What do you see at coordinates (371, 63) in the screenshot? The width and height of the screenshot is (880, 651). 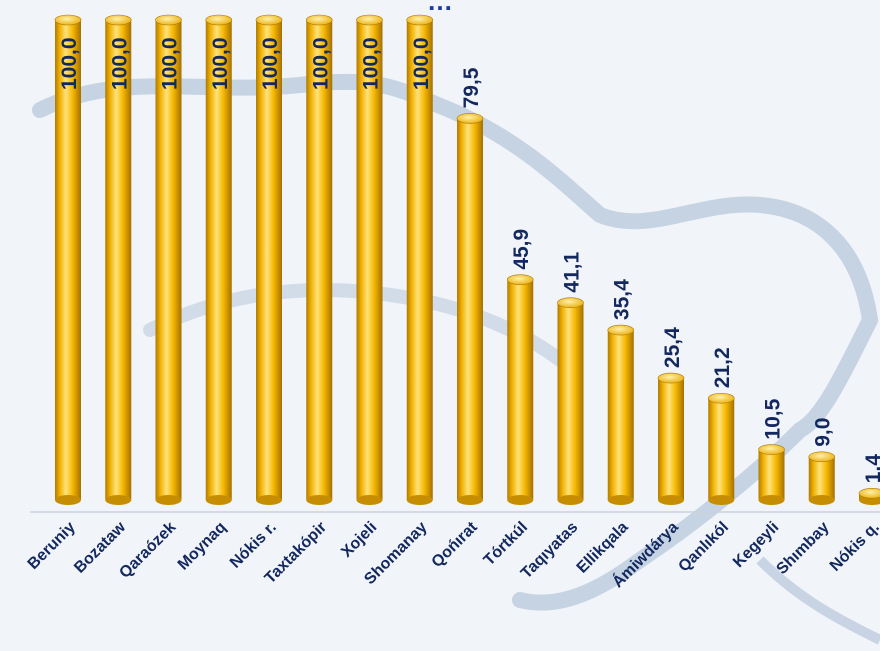 I see `value-label-7: 100,0` at bounding box center [371, 63].